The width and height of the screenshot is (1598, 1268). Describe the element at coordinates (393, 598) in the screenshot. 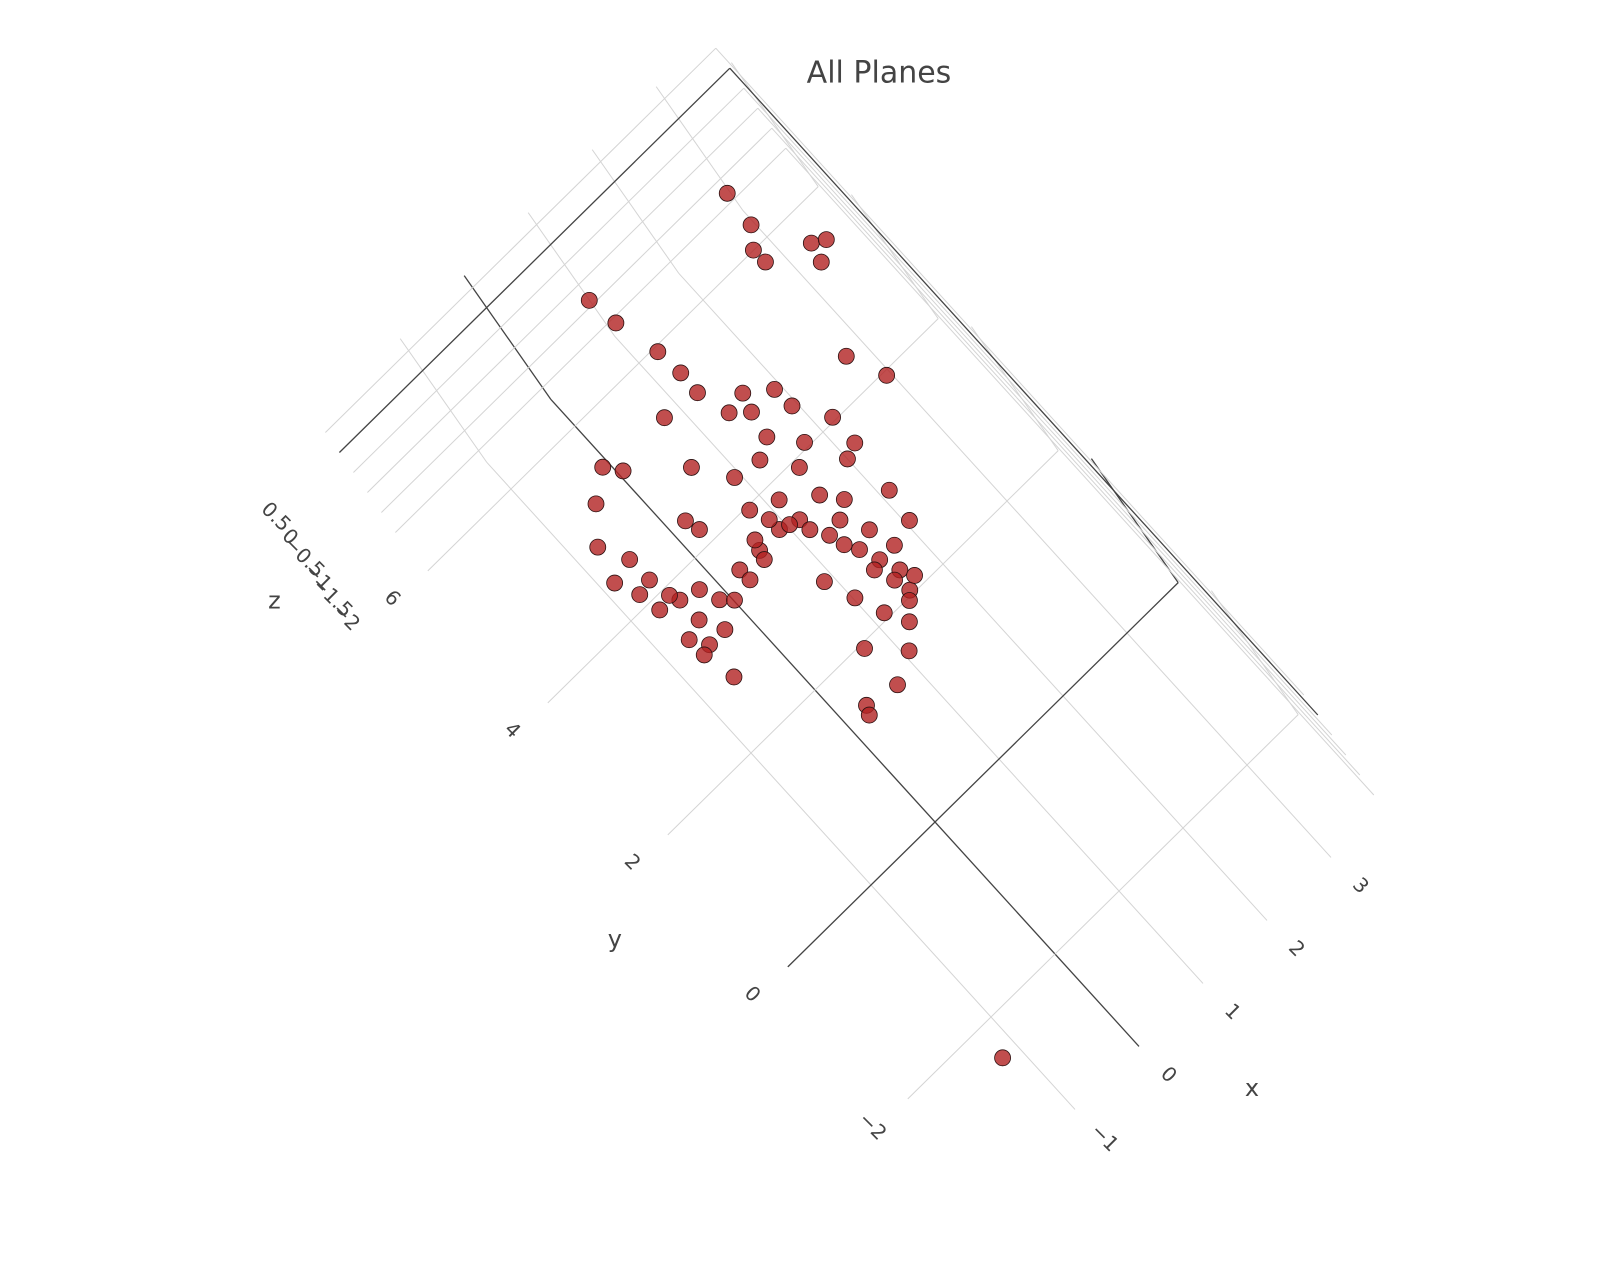

I see `y-tick-label: 6` at that location.